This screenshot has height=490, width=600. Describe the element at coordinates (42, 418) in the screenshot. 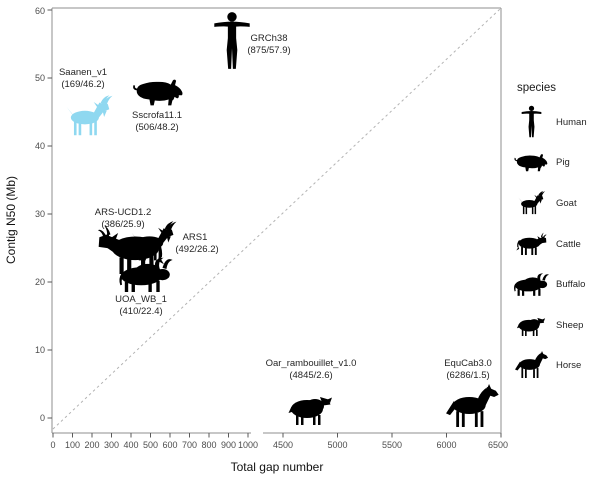

I see `y-tick-label: 0` at that location.